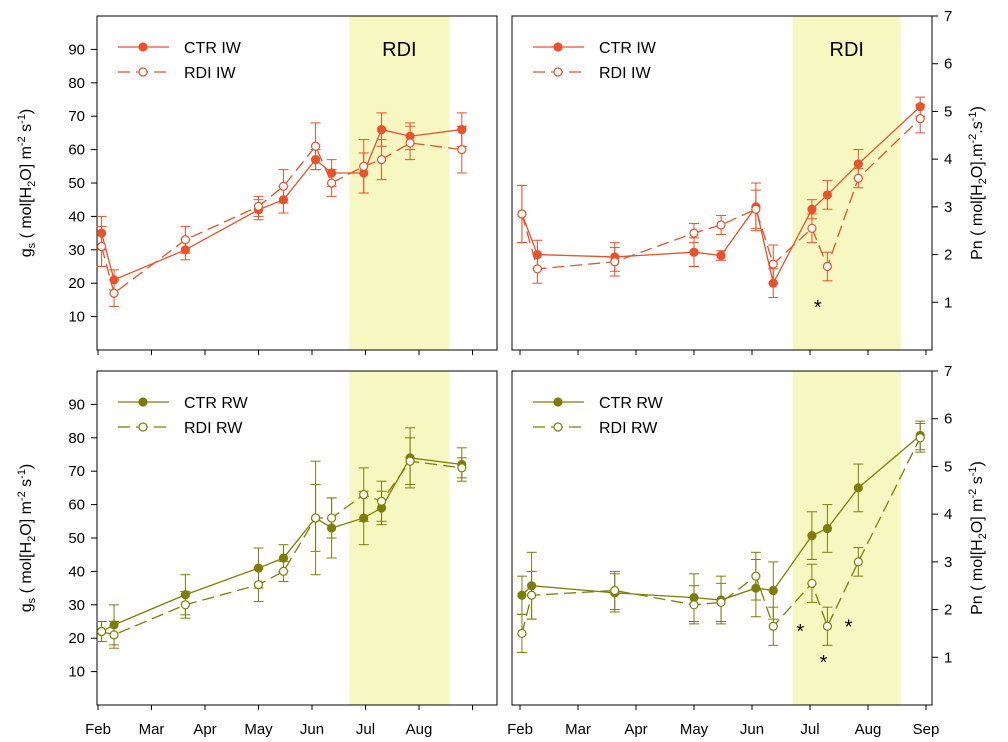 Image resolution: width=1008 pixels, height=742 pixels. I want to click on legend-label: CTR IW, so click(213, 48).